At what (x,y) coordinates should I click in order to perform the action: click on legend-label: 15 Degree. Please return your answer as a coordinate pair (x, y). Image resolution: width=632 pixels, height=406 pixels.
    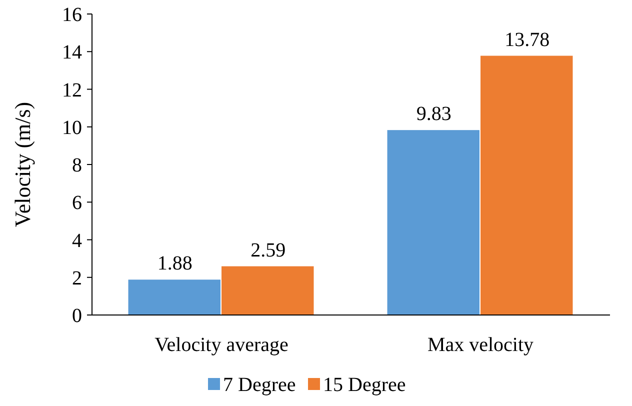
    Looking at the image, I should click on (364, 385).